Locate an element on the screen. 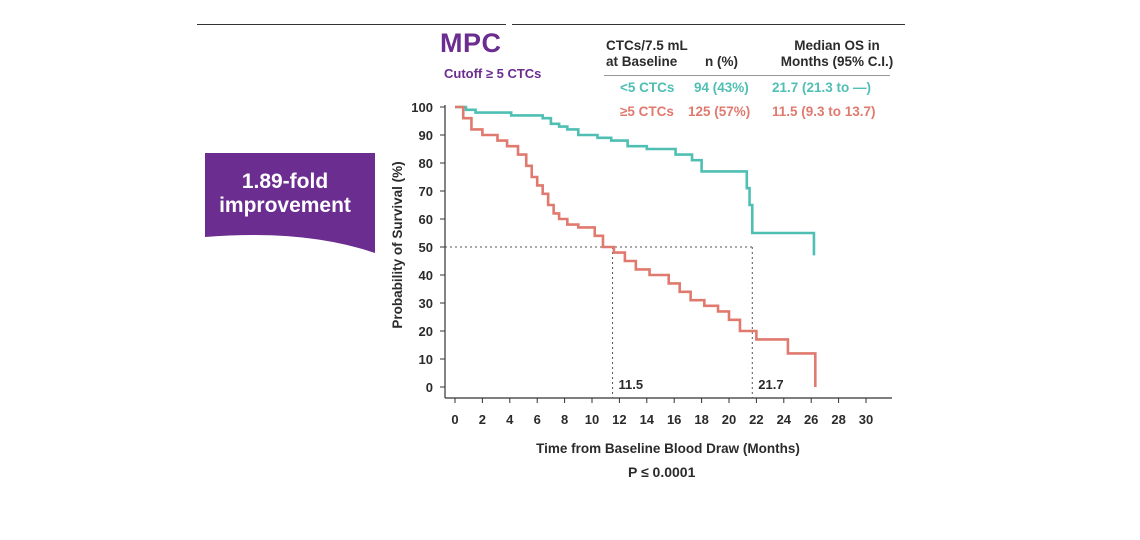 Image resolution: width=1140 pixels, height=540 pixels. series-line-low-ctc is located at coordinates (635, 180).